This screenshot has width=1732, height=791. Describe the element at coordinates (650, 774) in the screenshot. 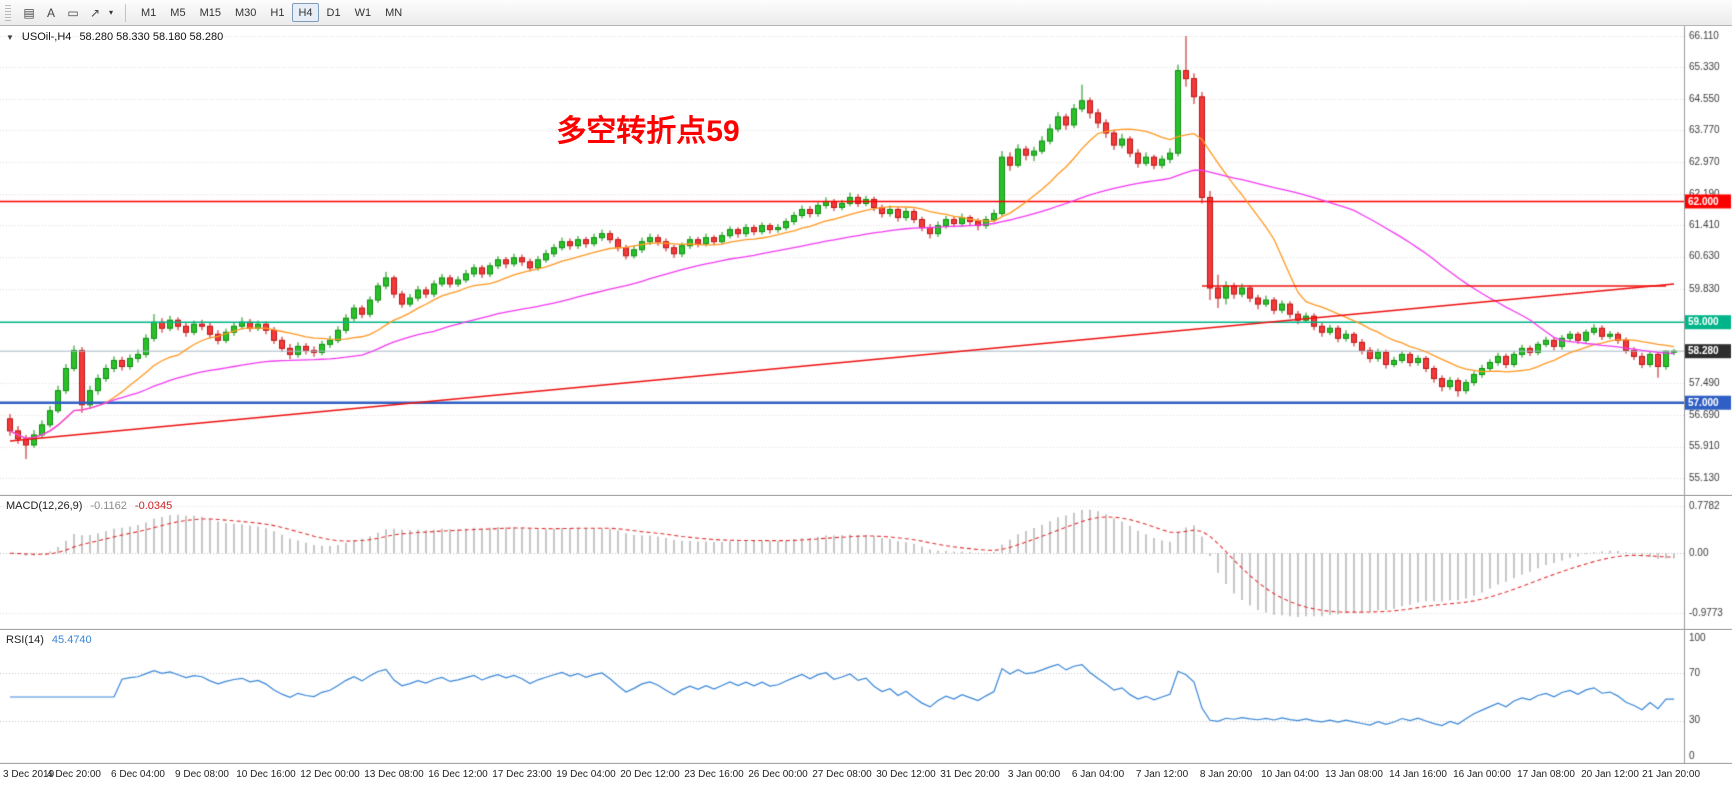

I see `time-label: 20 Dec 12:00` at that location.